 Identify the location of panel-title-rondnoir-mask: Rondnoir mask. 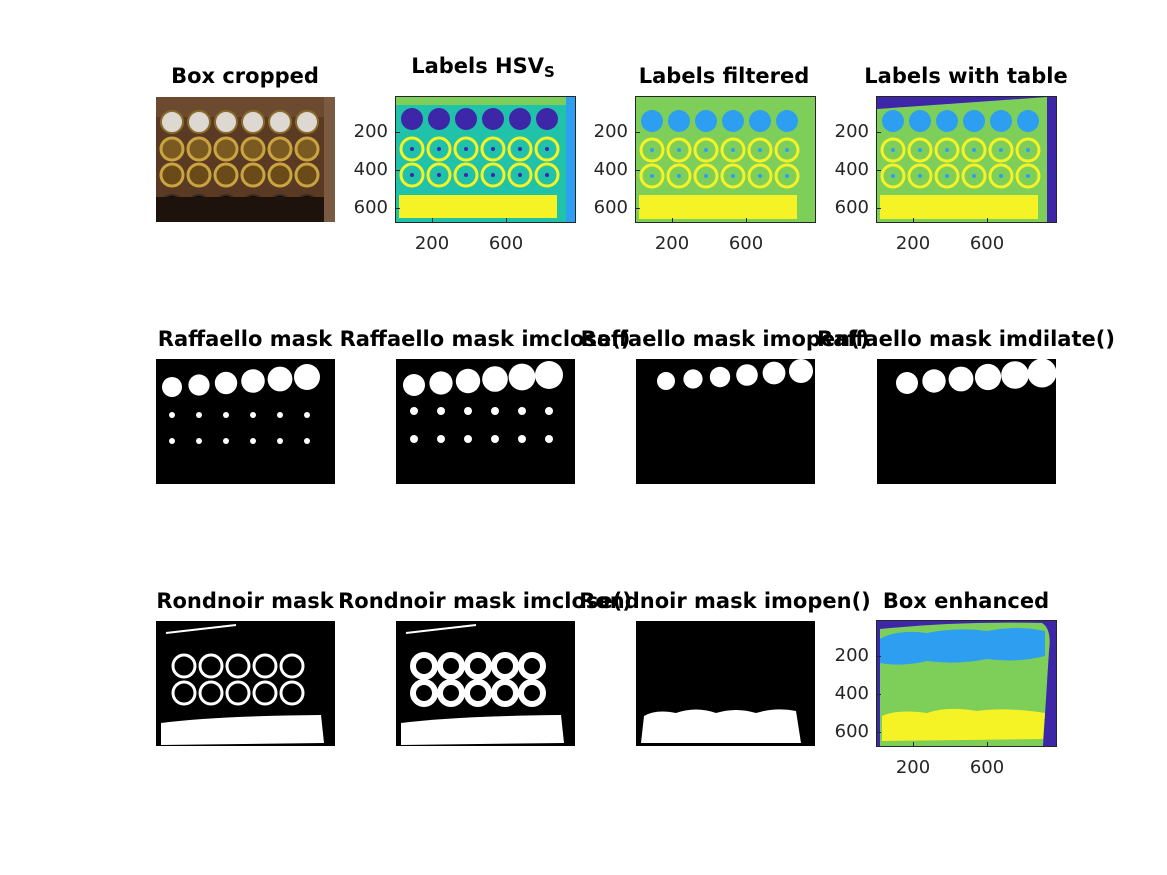
(245, 601).